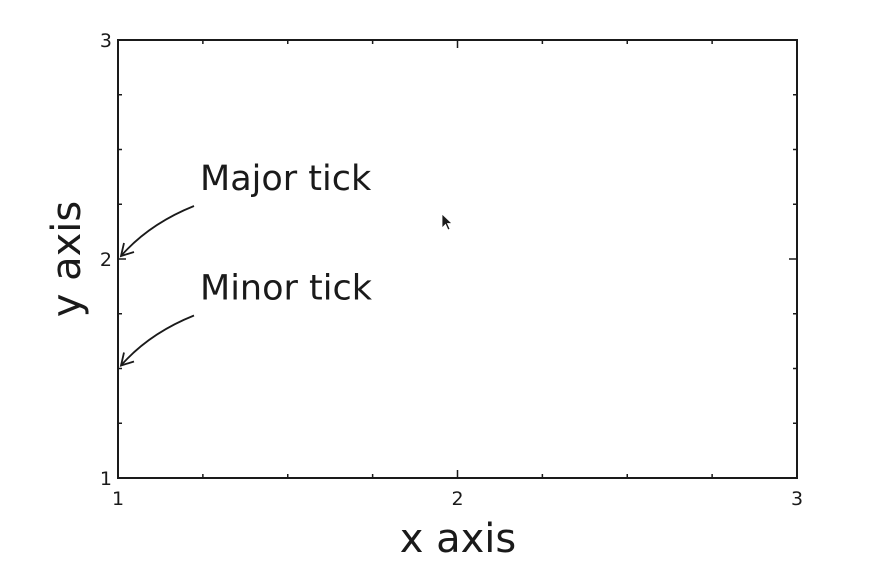 Image resolution: width=874 pixels, height=585 pixels. I want to click on x-axis-label: x axis, so click(458, 539).